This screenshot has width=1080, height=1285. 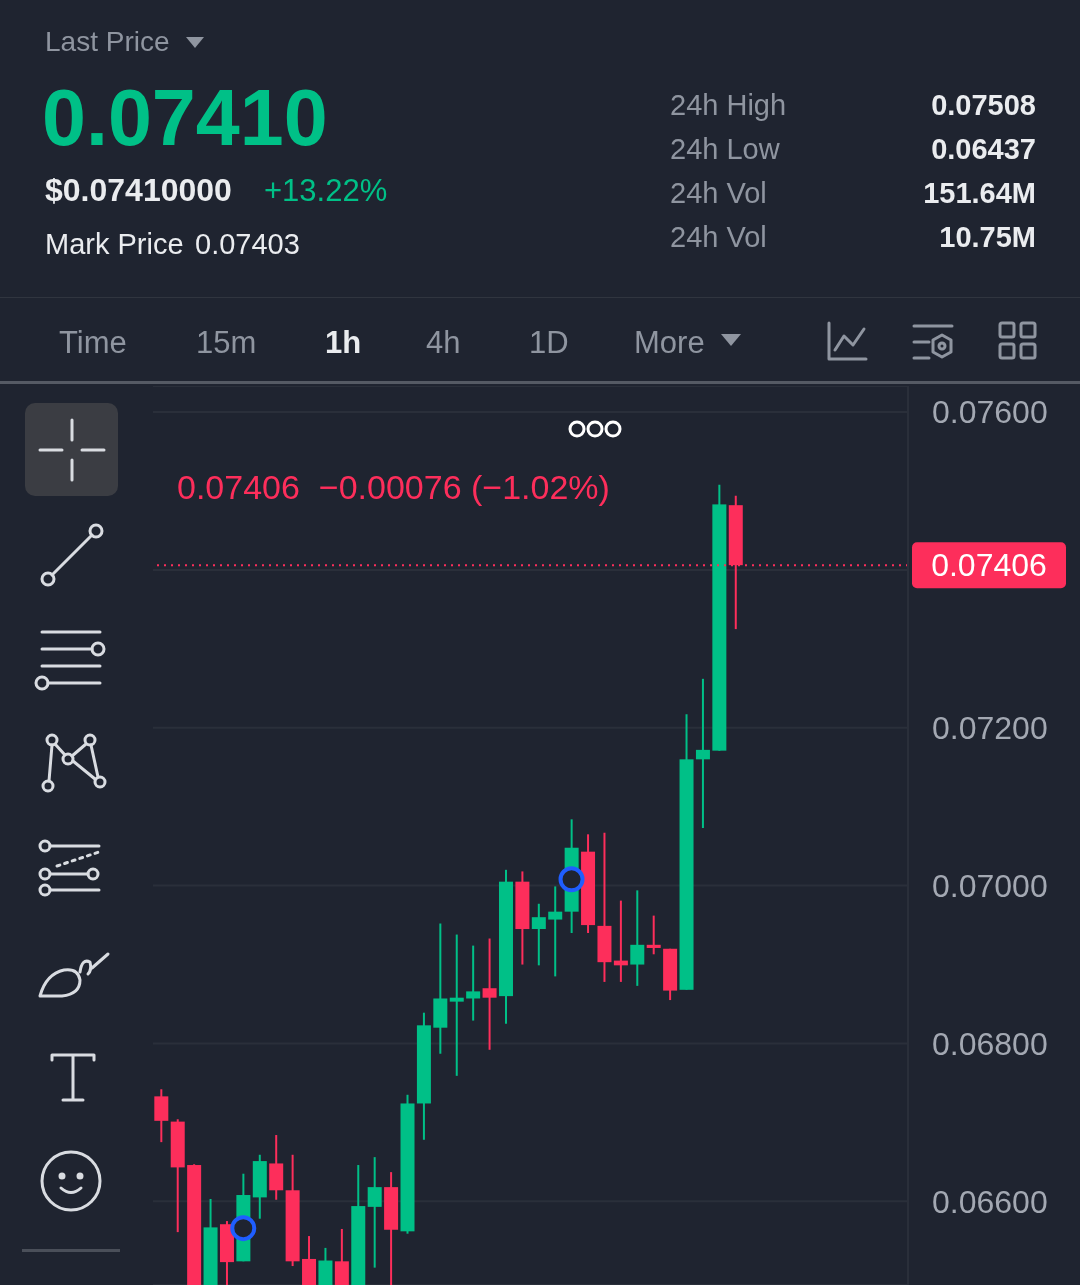 I want to click on text: Last Price, so click(x=107, y=42).